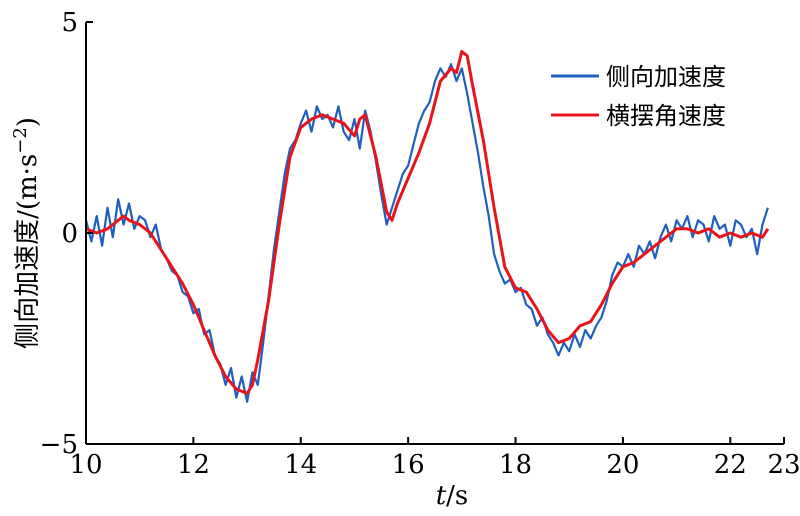 This screenshot has width=800, height=516. Describe the element at coordinates (193, 465) in the screenshot. I see `x-tick-label: 12` at that location.